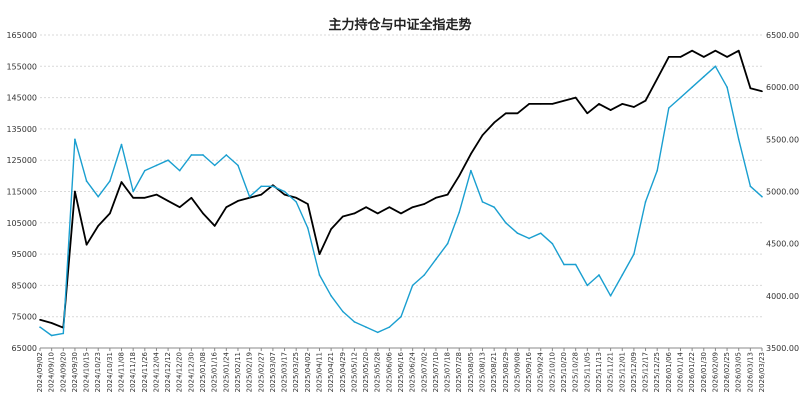 The image size is (800, 410). I want to click on chart-title: 主力持仓与中证全指走势, so click(400, 25).